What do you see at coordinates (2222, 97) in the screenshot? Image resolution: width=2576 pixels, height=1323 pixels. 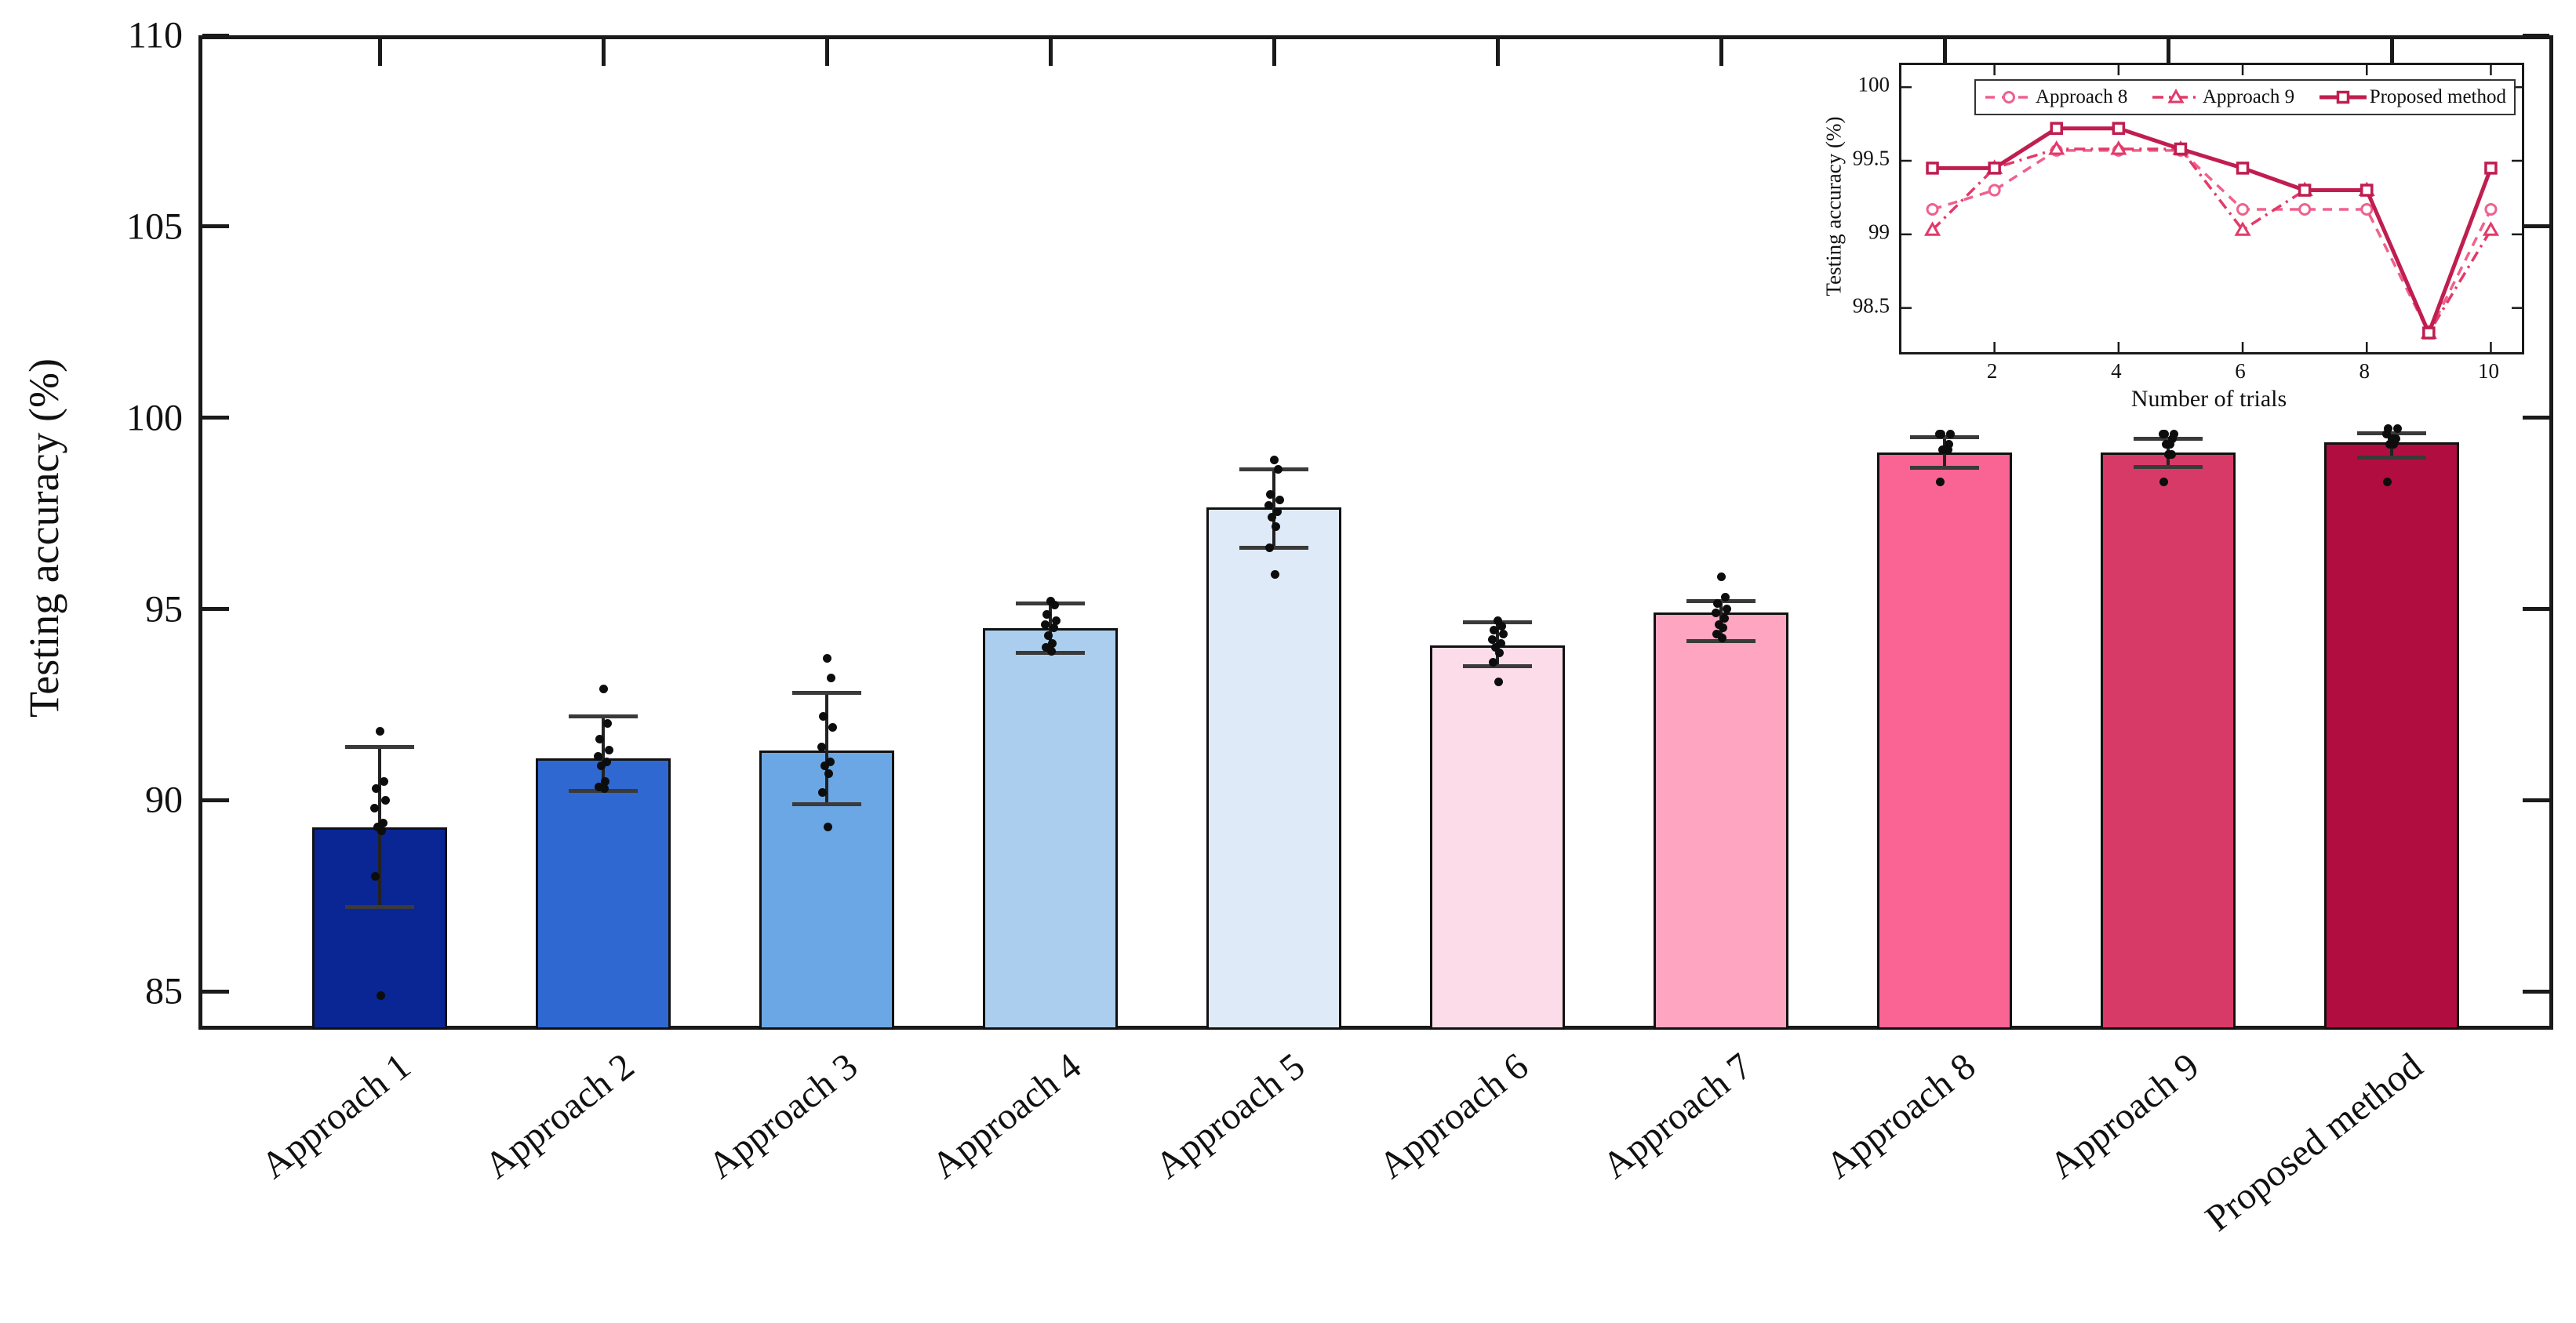 I see `legend-entry: Approach 9` at bounding box center [2222, 97].